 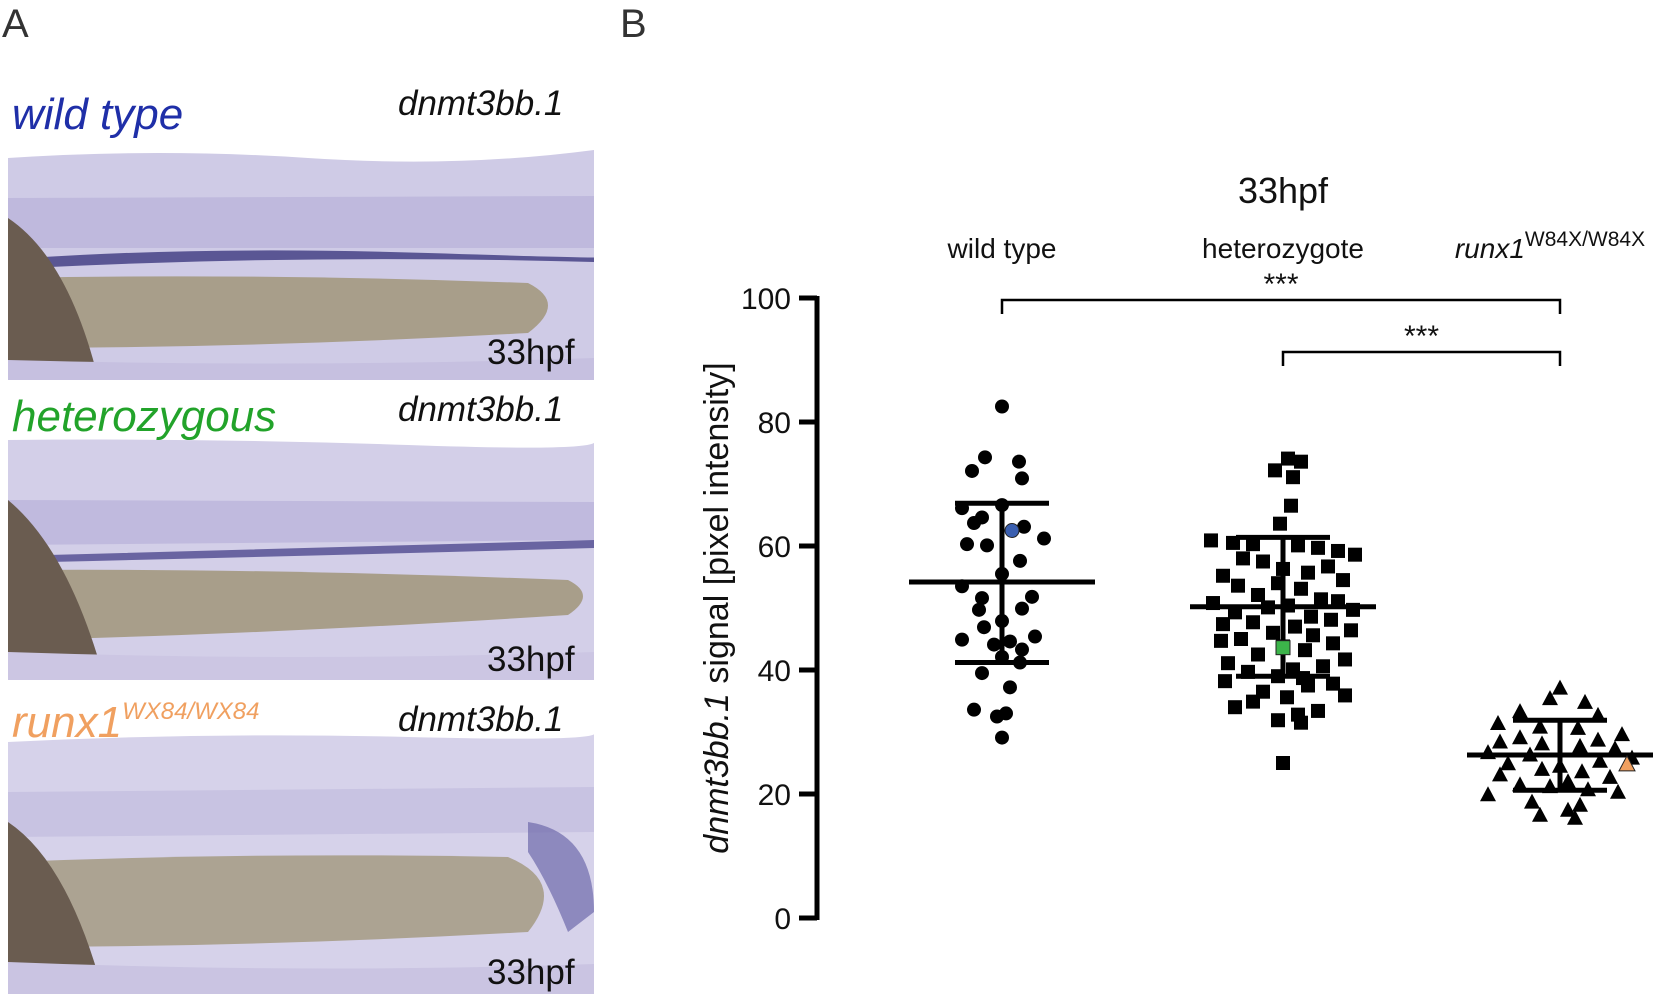 I want to click on gene-label-3: dnmt3bb.1, so click(x=481, y=719).